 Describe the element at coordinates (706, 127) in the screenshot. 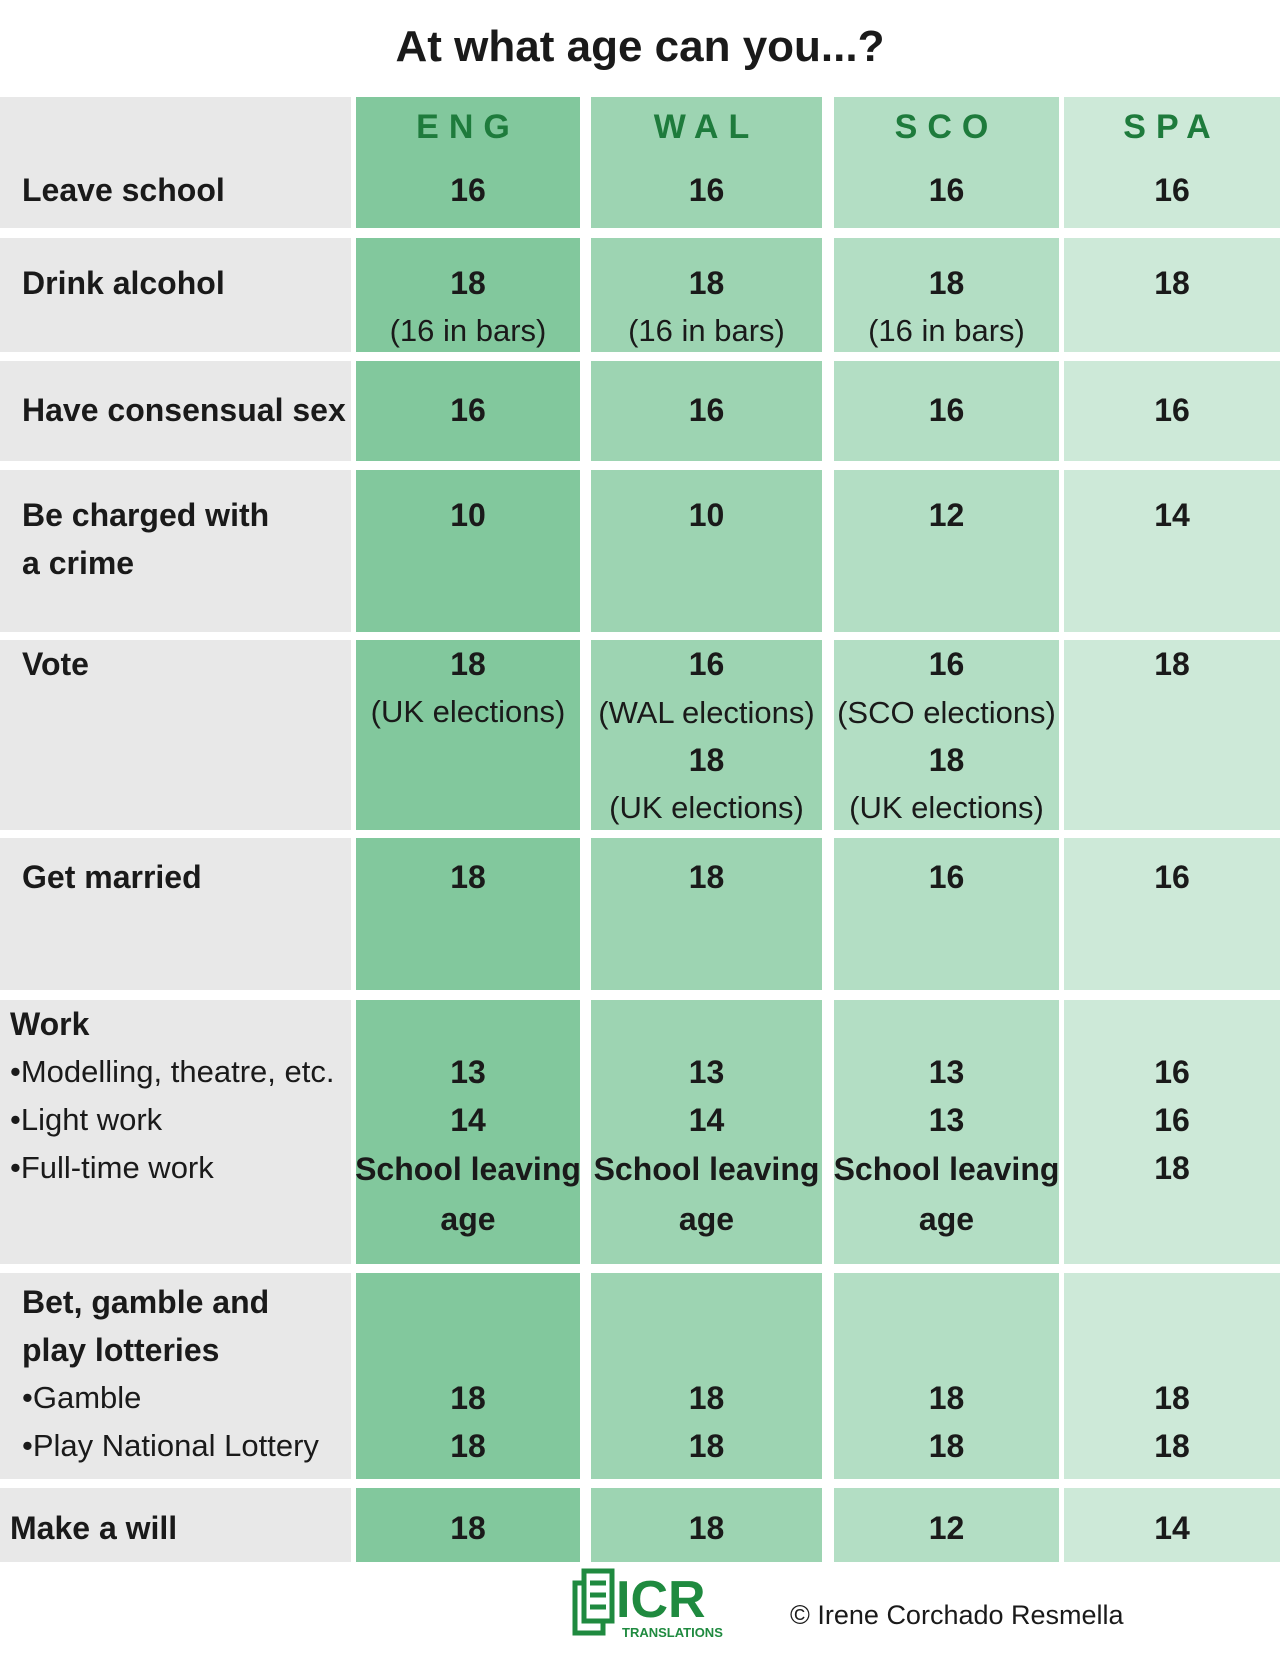

I see `column-header: WAL` at that location.